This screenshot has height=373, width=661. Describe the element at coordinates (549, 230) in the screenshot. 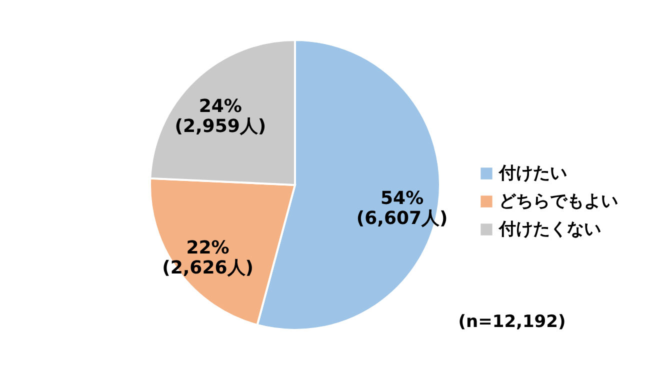

I see `legend-label: 付けたくない` at that location.